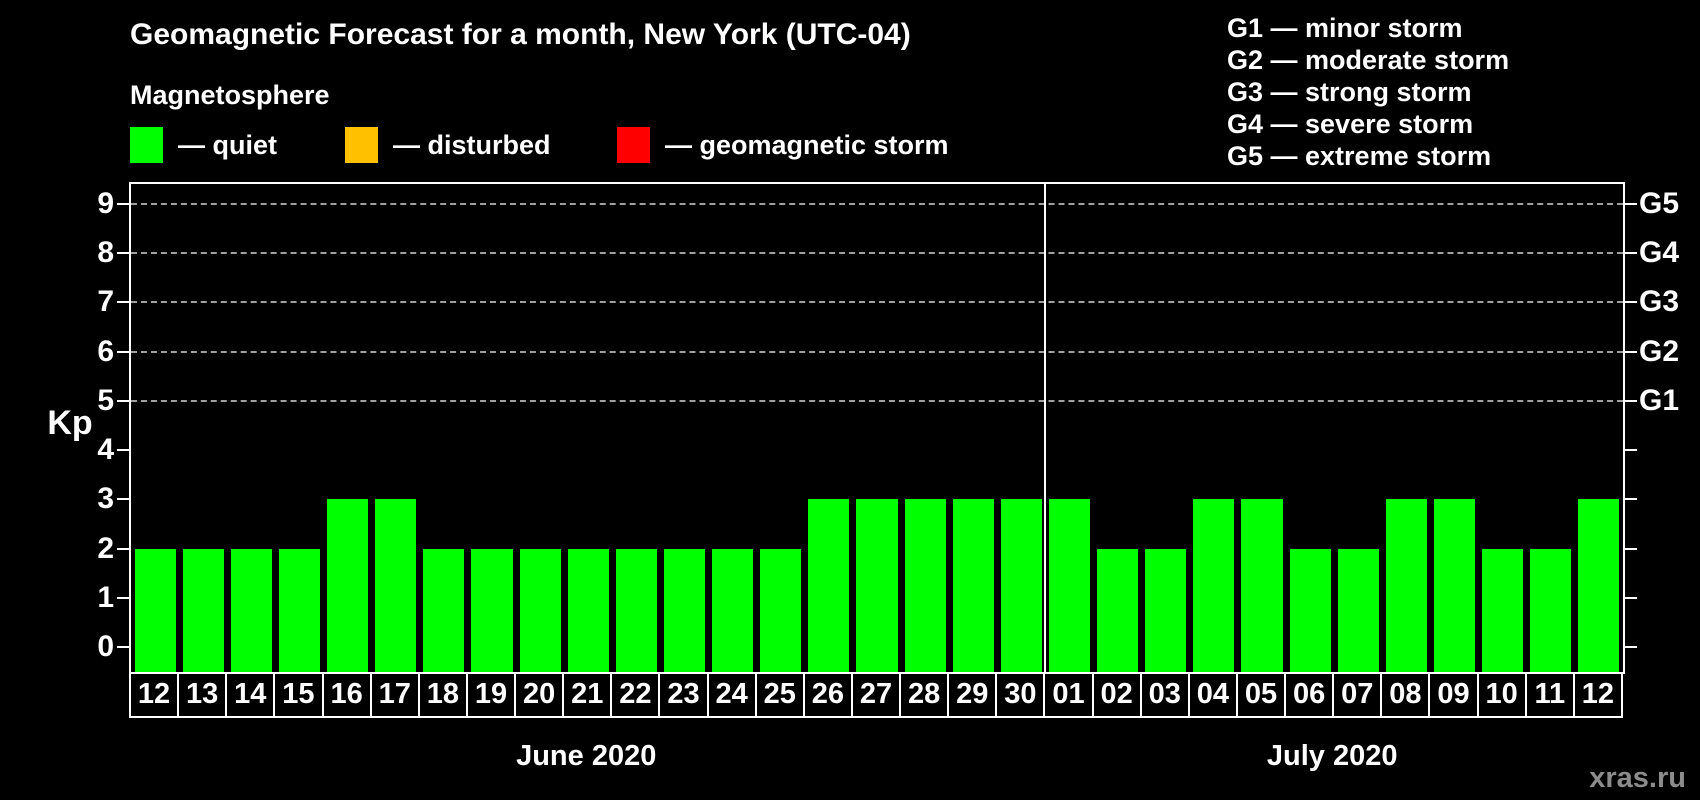 This screenshot has height=800, width=1700. I want to click on day-box-22: 22, so click(635, 695).